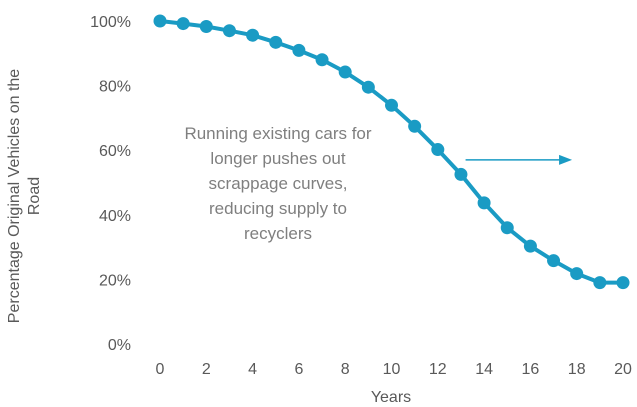 This screenshot has width=637, height=407. I want to click on y-tick-labels: 0% 20% 40% 60% 80% 100%, so click(110, 184).